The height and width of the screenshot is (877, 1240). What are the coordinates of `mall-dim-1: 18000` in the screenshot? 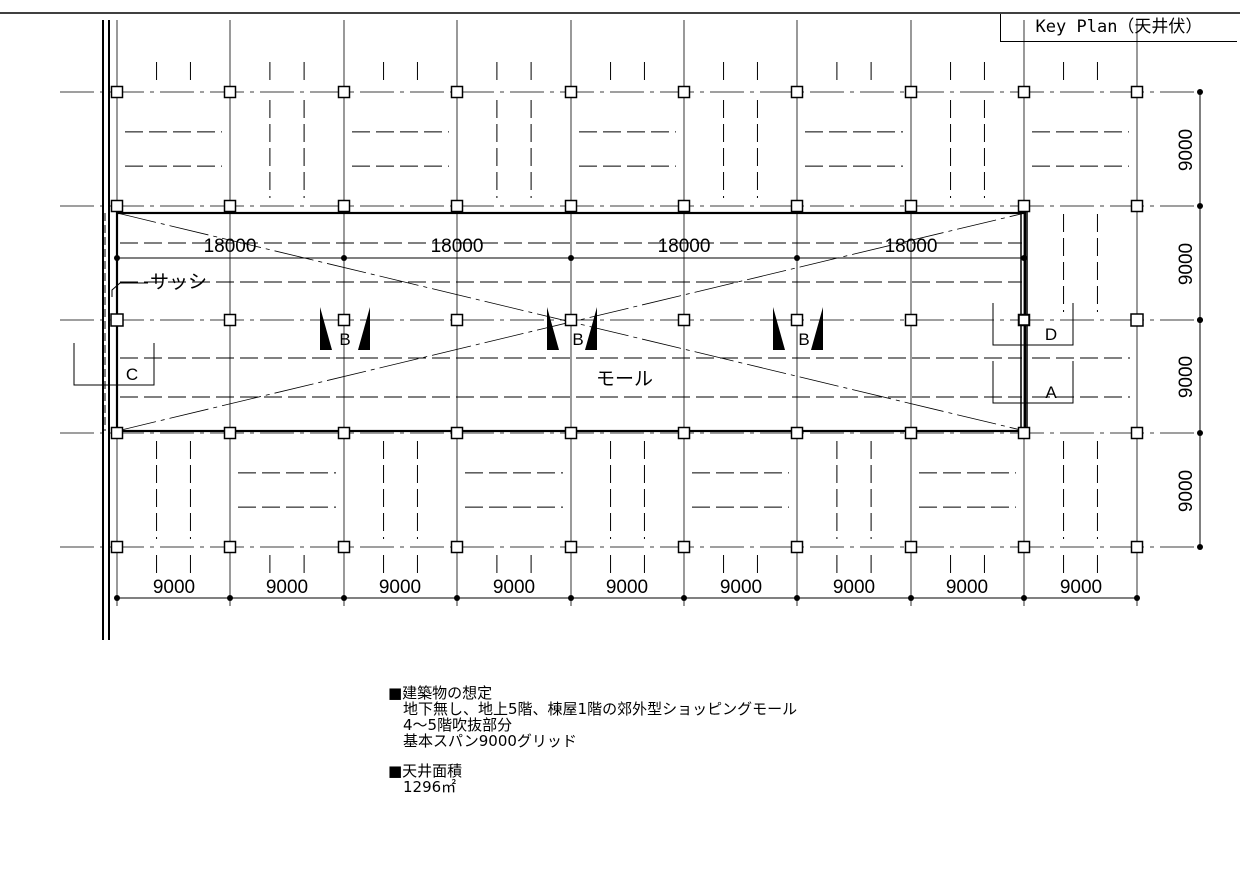 It's located at (230, 246).